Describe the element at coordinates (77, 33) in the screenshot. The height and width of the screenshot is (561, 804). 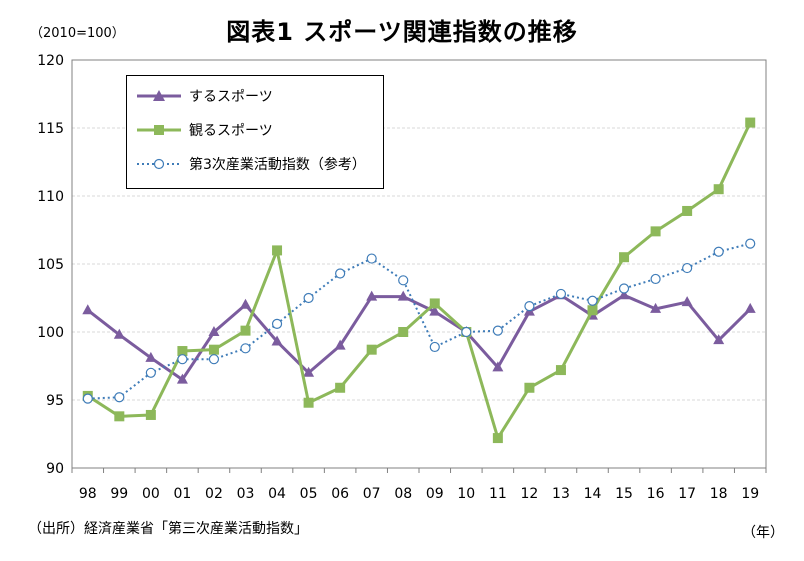
I see `y-axis-unit-label: （2010=100）` at that location.